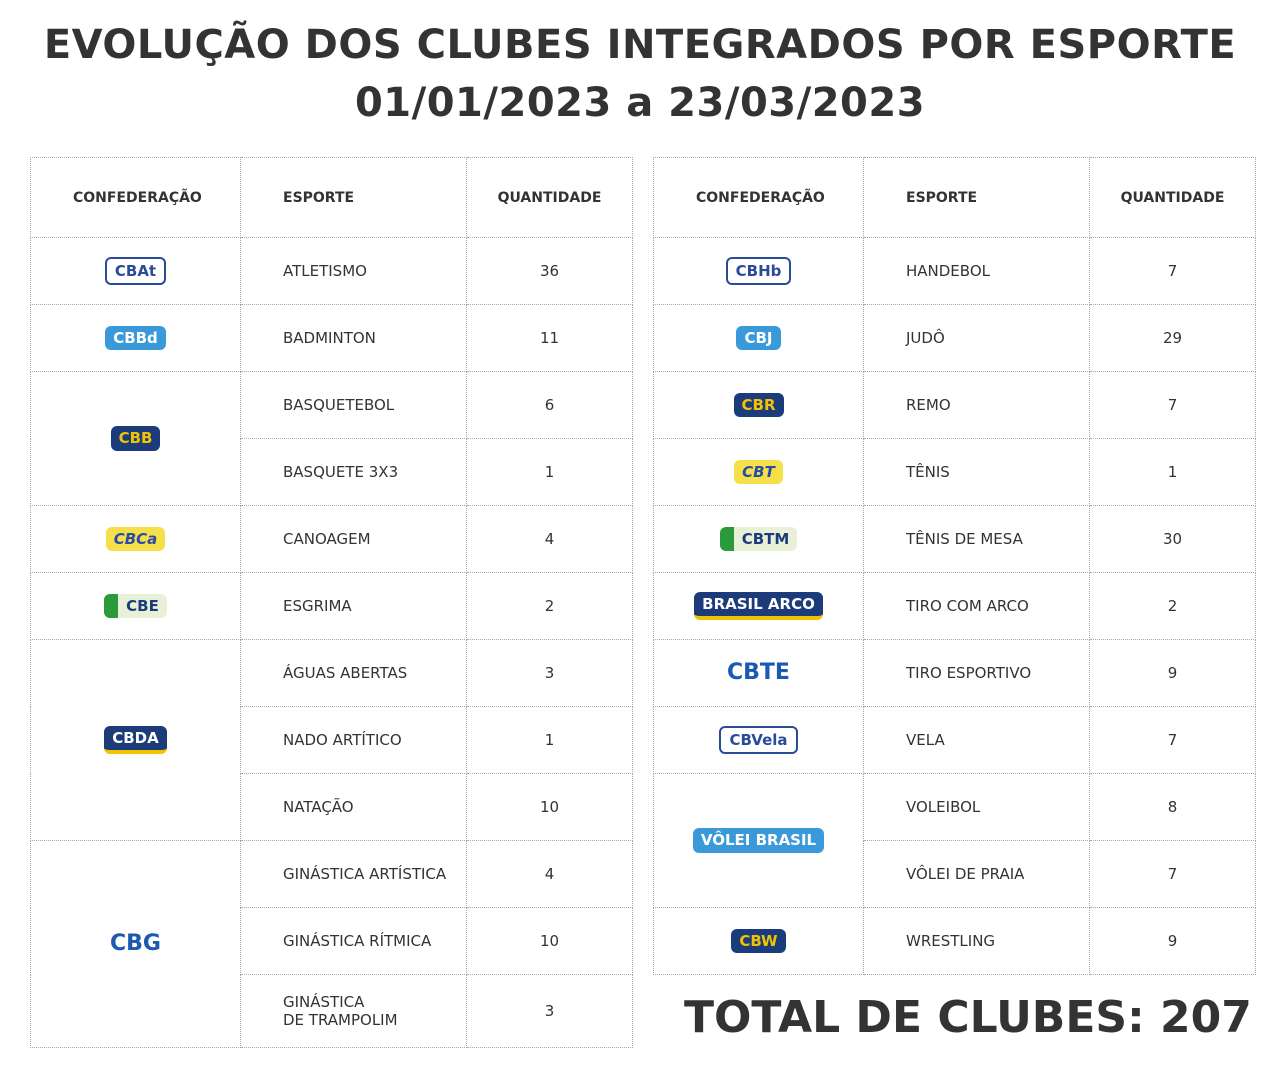  I want to click on row: CBB BASQUETEBOL 6, so click(331, 438).